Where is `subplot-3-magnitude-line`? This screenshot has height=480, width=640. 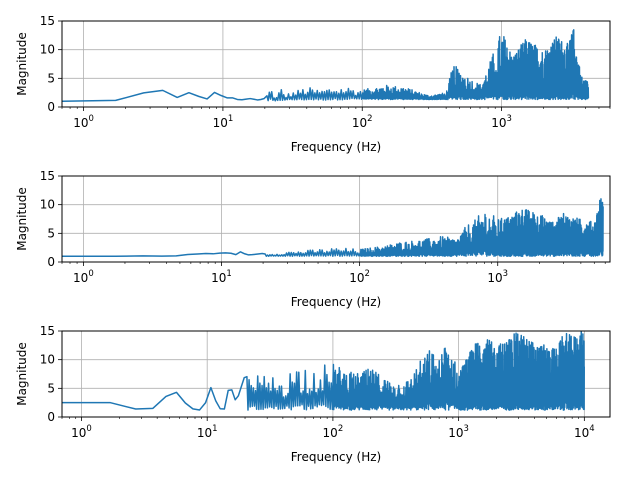 subplot-3-magnitude-line is located at coordinates (323, 370).